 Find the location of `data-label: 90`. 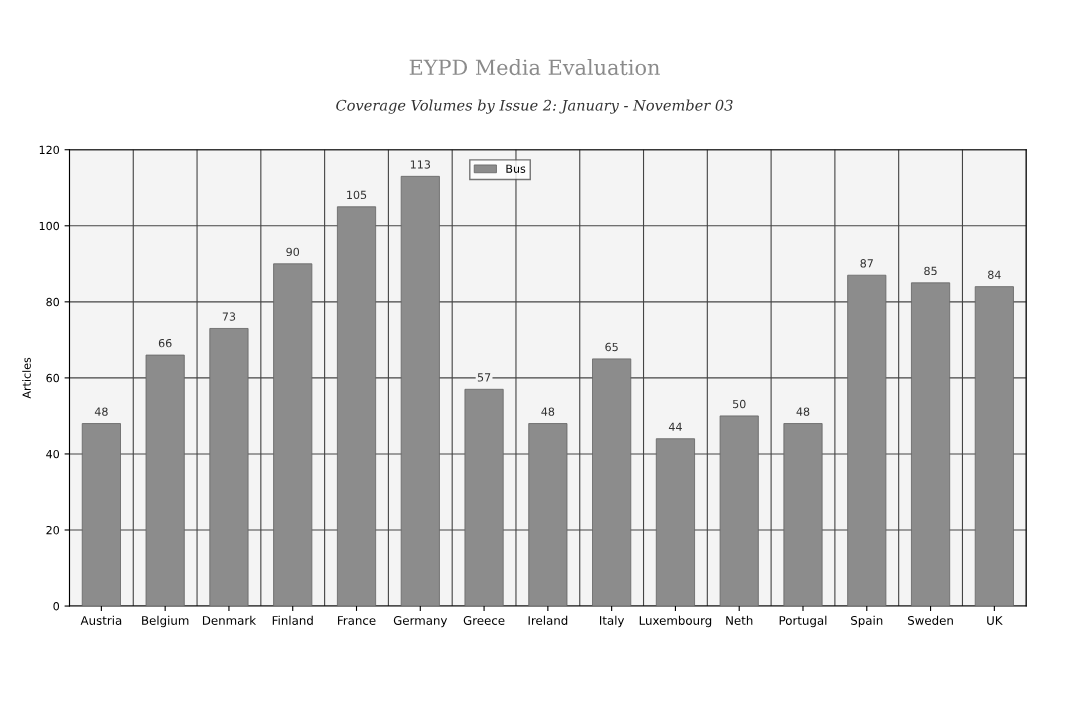

data-label: 90 is located at coordinates (293, 252).